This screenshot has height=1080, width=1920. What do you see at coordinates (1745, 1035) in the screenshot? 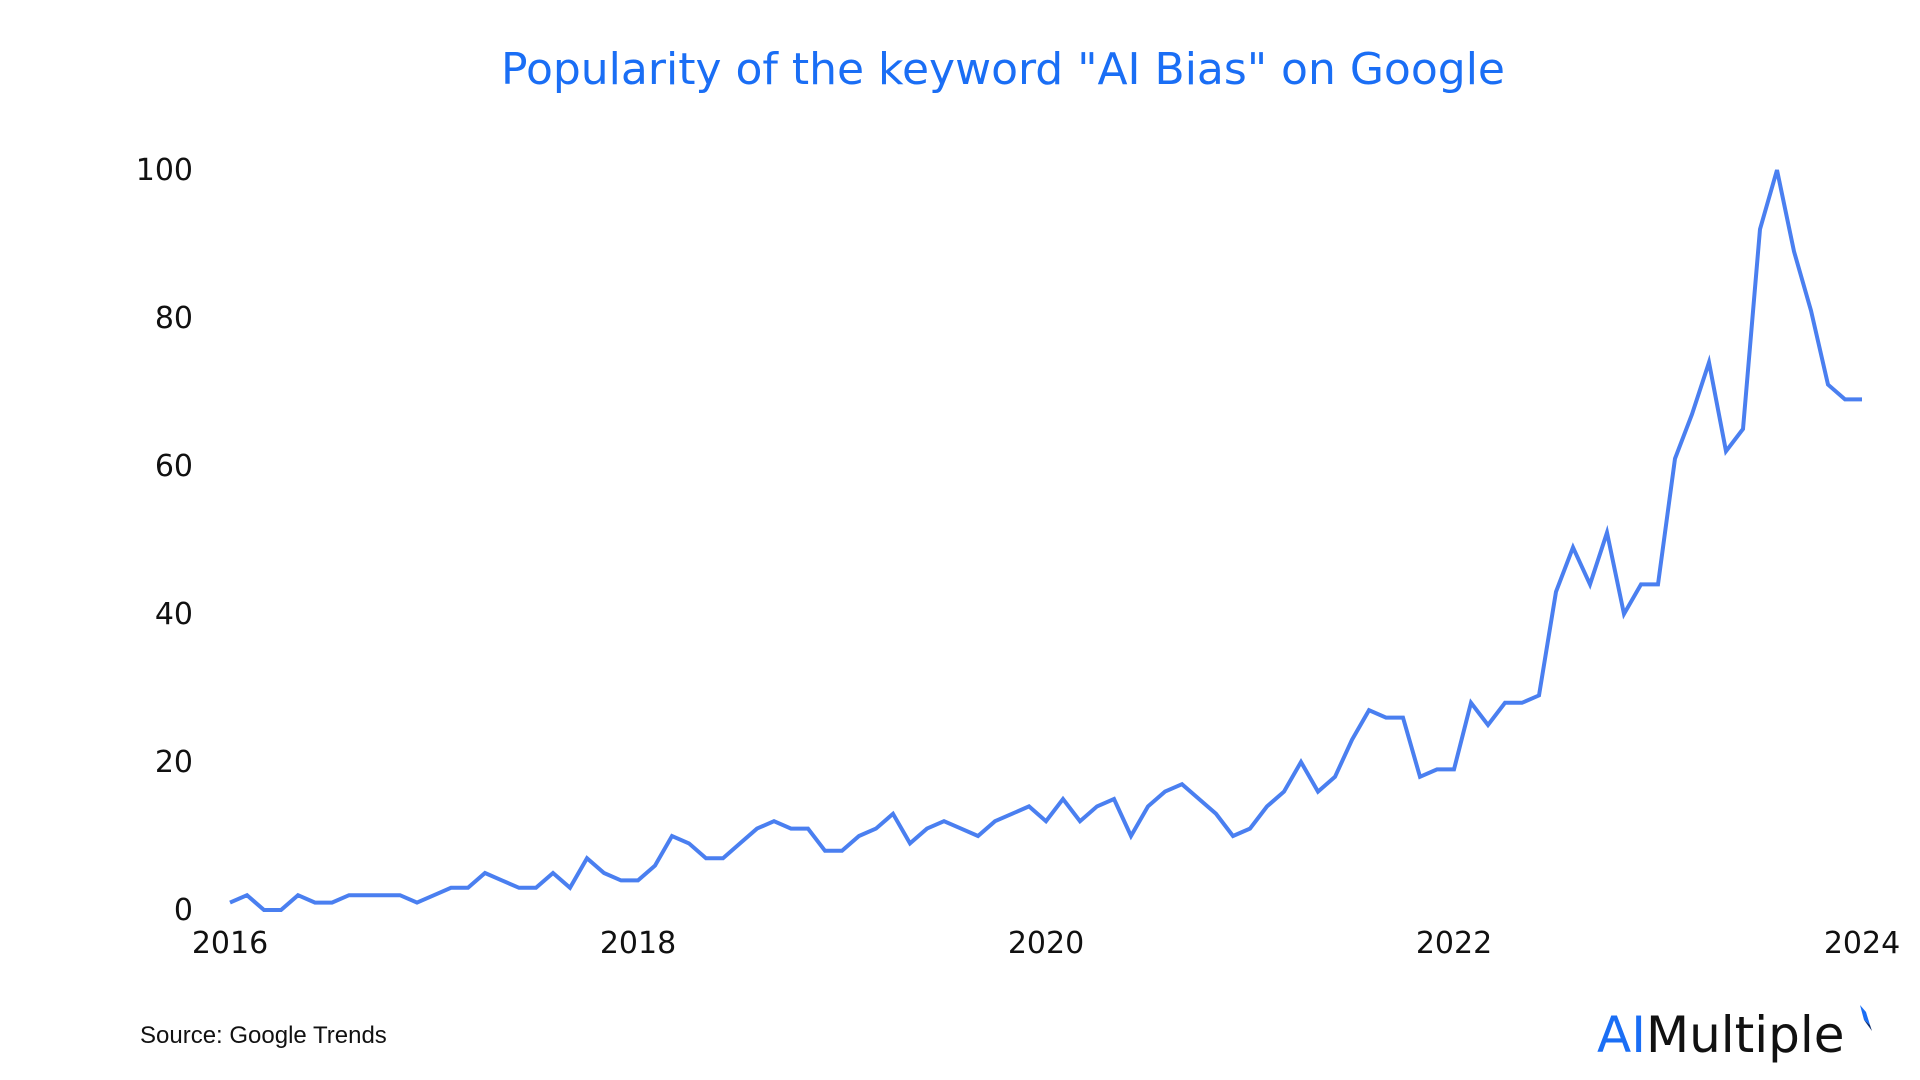
I see `brand-logo-rest: Multiple` at bounding box center [1745, 1035].